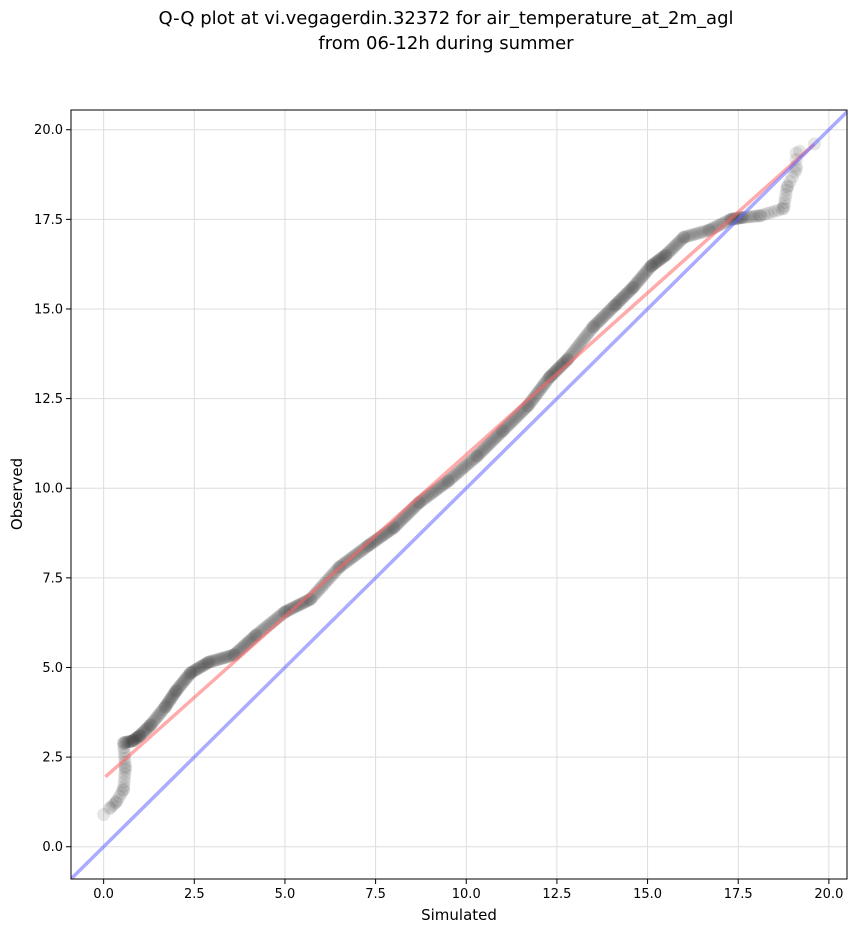  Describe the element at coordinates (48, 489) in the screenshot. I see `y-tick-label: 10.0` at that location.